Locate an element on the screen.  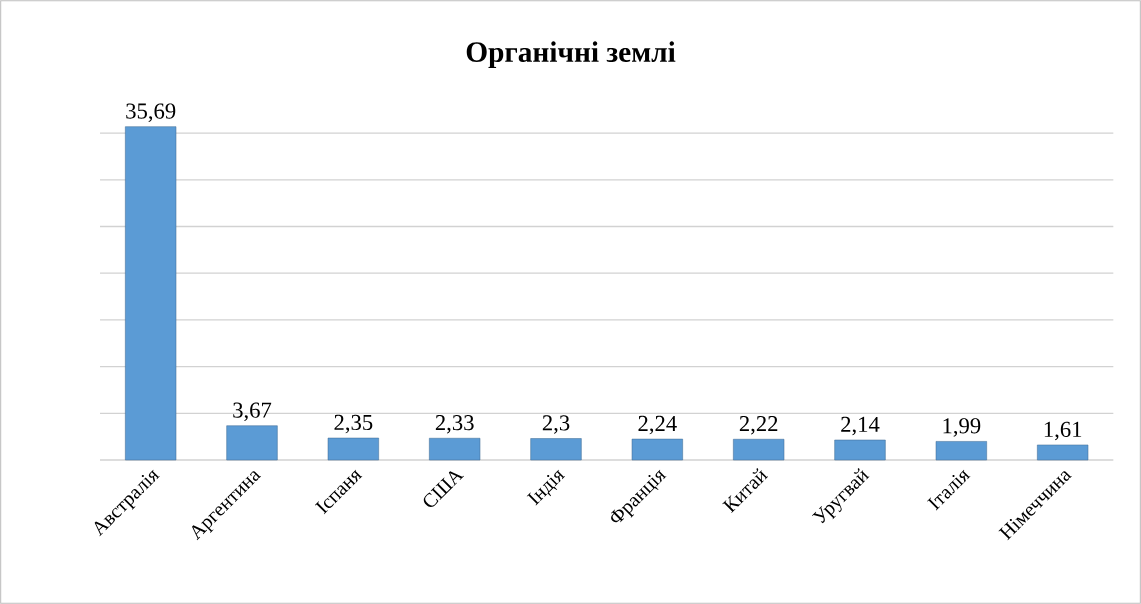
chart-title: Органічні землі is located at coordinates (571, 54).